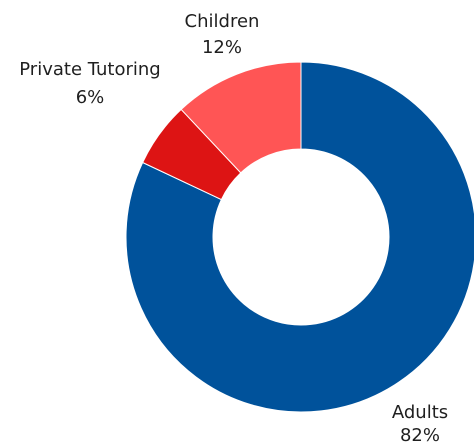 The image size is (474, 445). What do you see at coordinates (89, 69) in the screenshot?
I see `label-private-tutoring-name: Private Tutoring` at bounding box center [89, 69].